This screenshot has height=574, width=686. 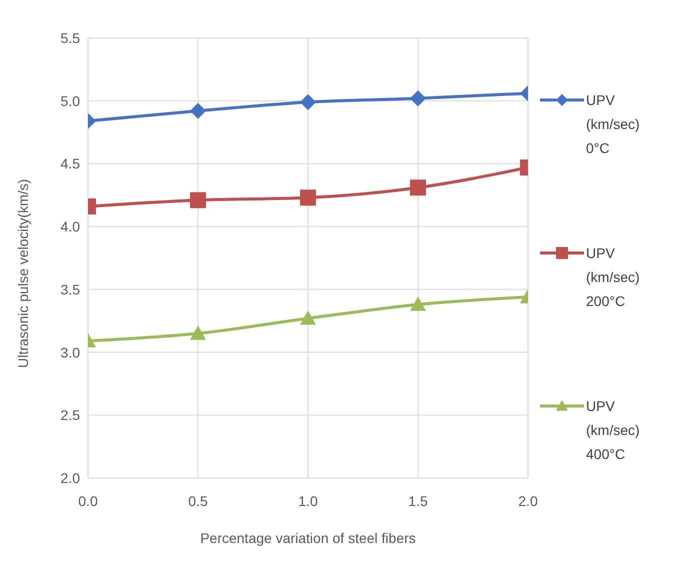 What do you see at coordinates (70, 164) in the screenshot?
I see `y-tick-label: 4.5` at bounding box center [70, 164].